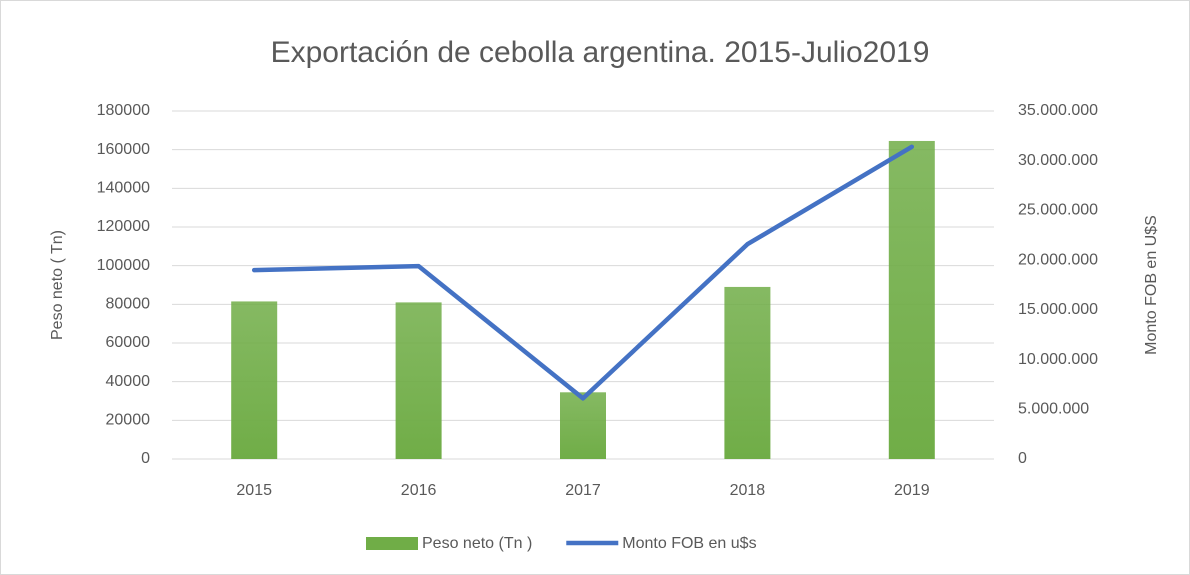 Image resolution: width=1190 pixels, height=575 pixels. What do you see at coordinates (583, 490) in the screenshot?
I see `x-tick-label: 2017` at bounding box center [583, 490].